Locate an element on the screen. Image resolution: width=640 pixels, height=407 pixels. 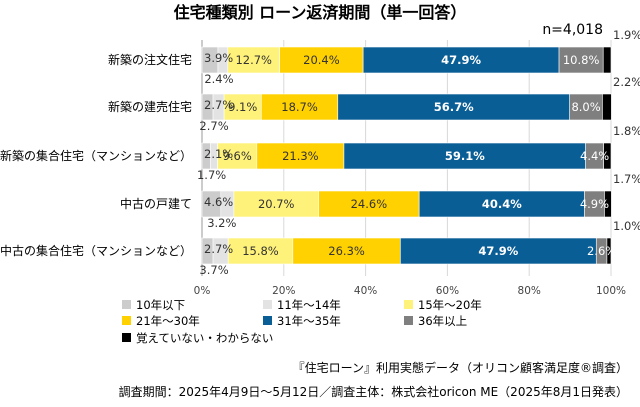
category-label: 新築の集合住宅（マンションなど） is located at coordinates (96, 155).